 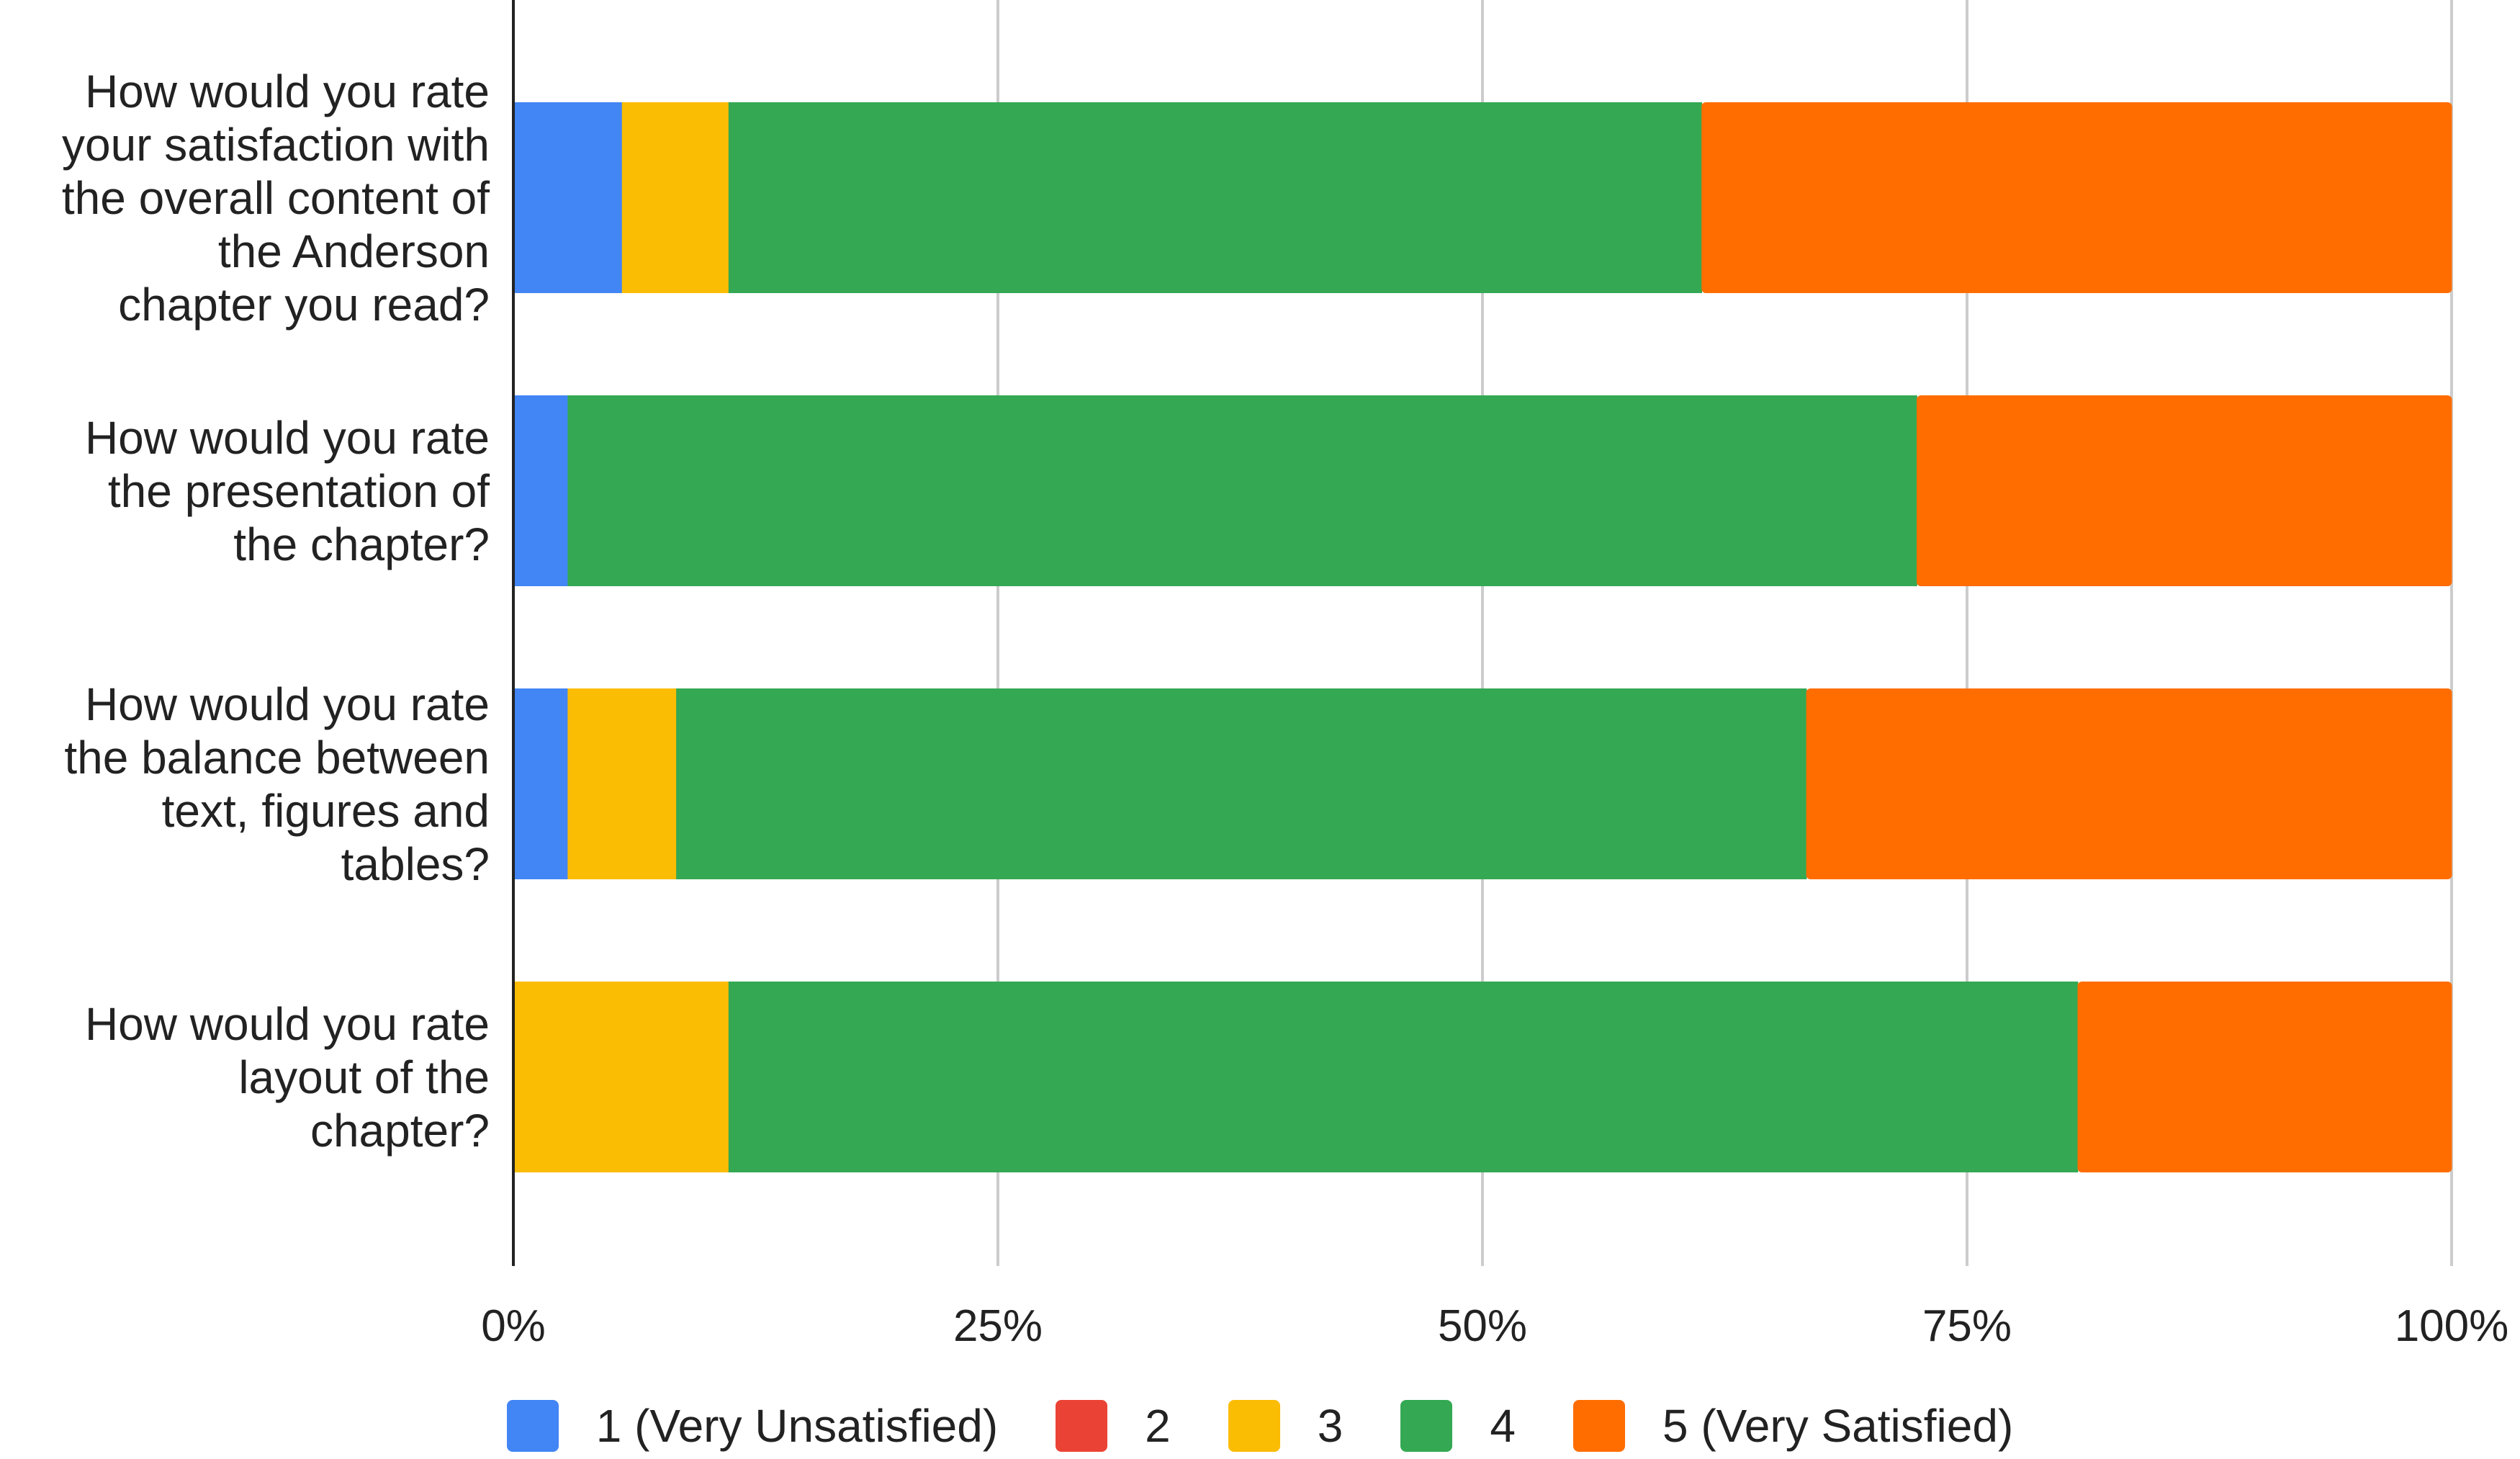 What do you see at coordinates (353, 251) in the screenshot?
I see `category-label-line: the Anderson` at bounding box center [353, 251].